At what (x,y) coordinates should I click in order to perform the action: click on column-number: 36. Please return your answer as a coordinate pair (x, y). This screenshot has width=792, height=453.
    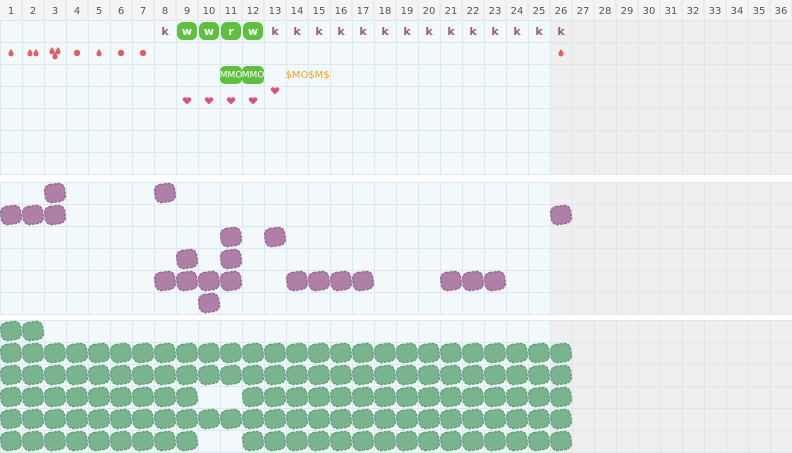
    Looking at the image, I should click on (781, 11).